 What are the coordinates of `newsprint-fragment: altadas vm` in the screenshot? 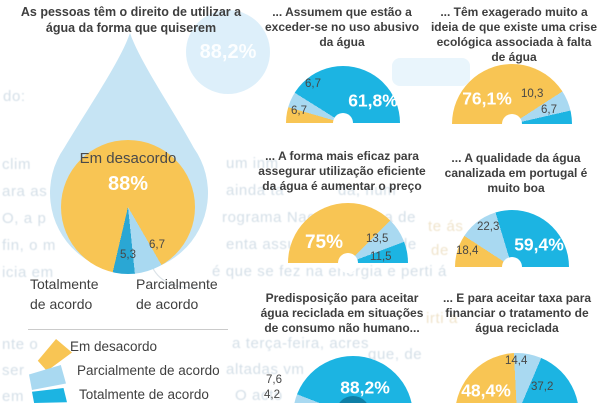 It's located at (265, 369).